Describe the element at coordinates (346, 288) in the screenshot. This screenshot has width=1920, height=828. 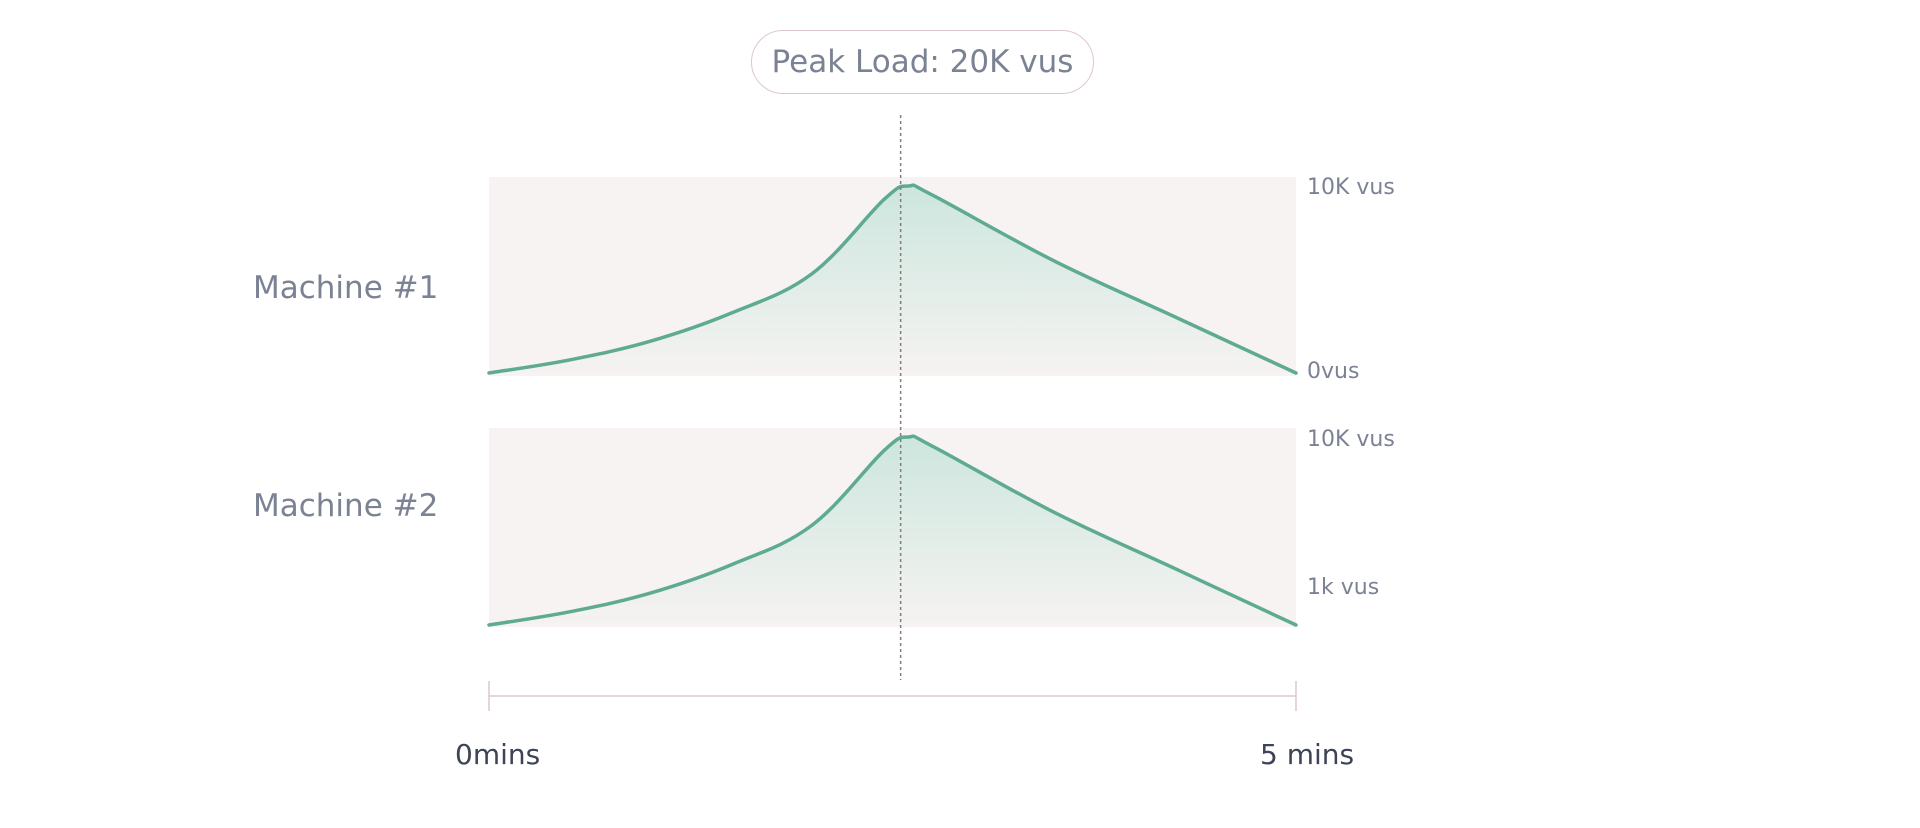
I see `machine-1-label: Machine #1` at that location.